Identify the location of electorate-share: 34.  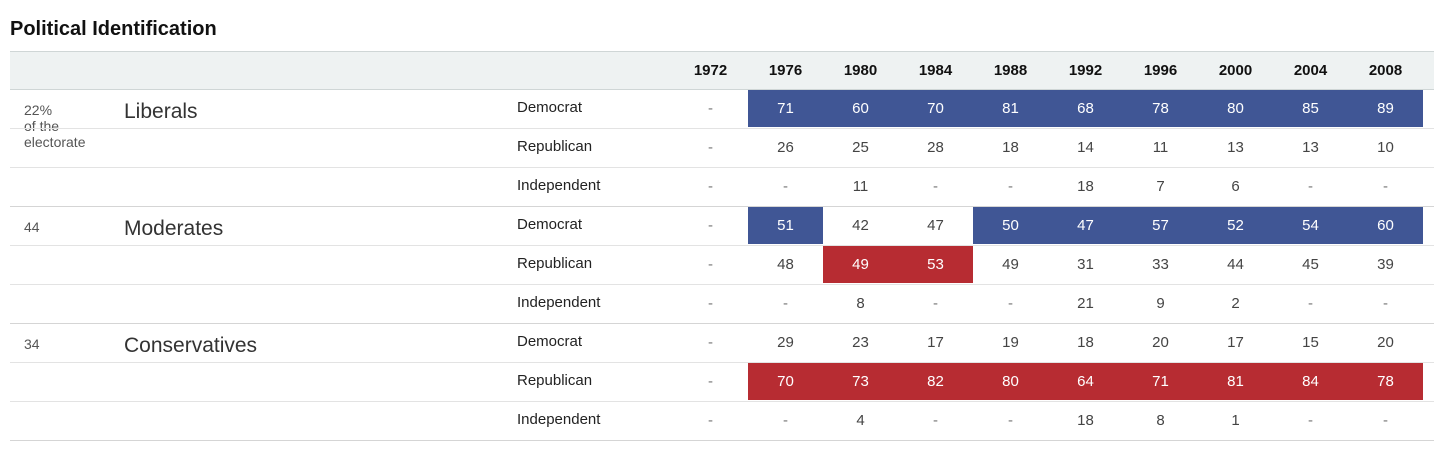
(32, 344).